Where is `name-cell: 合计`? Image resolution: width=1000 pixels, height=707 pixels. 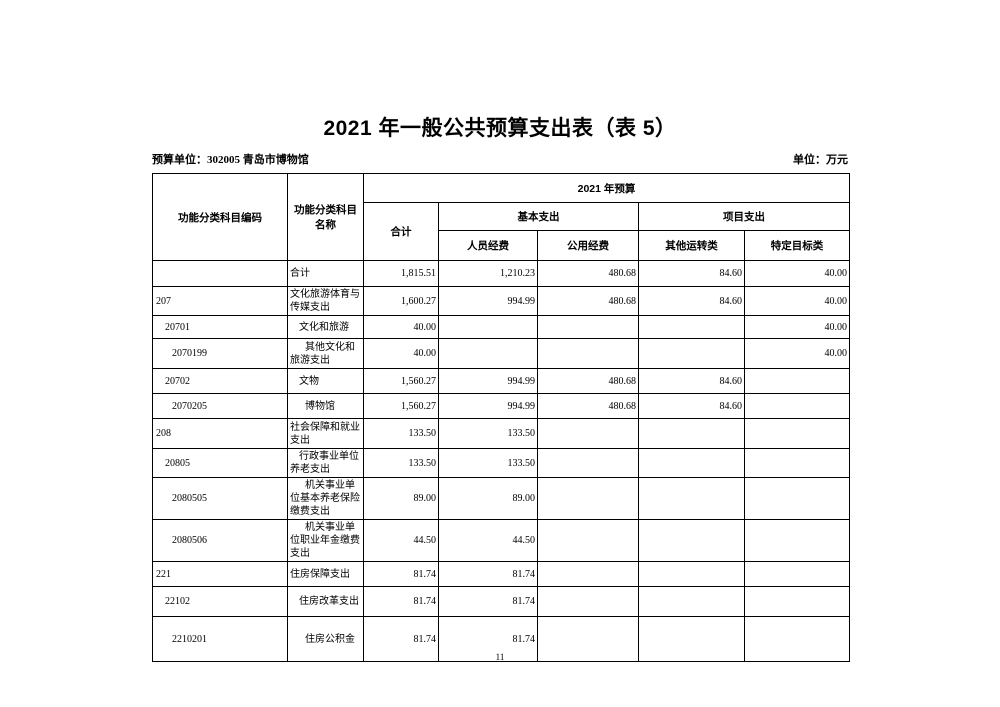
name-cell: 合计 is located at coordinates (325, 273).